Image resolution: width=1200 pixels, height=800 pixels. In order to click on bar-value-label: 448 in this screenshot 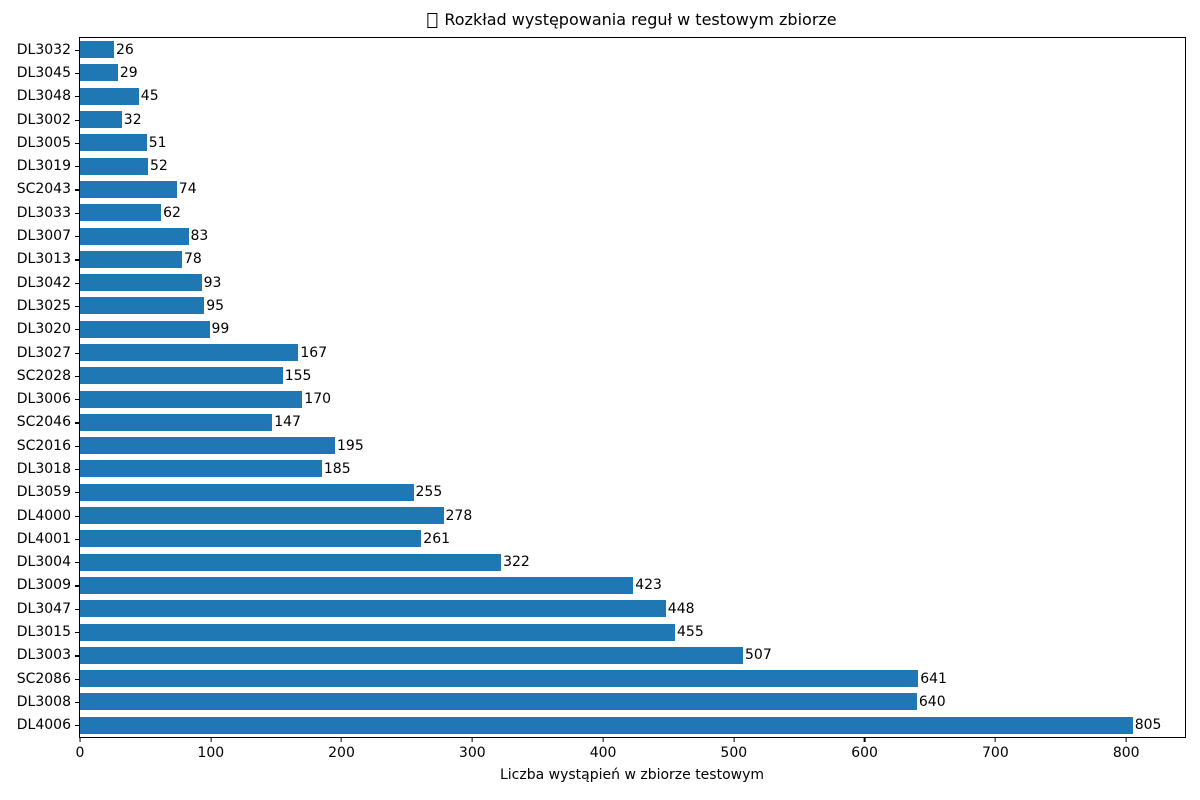, I will do `click(681, 608)`.